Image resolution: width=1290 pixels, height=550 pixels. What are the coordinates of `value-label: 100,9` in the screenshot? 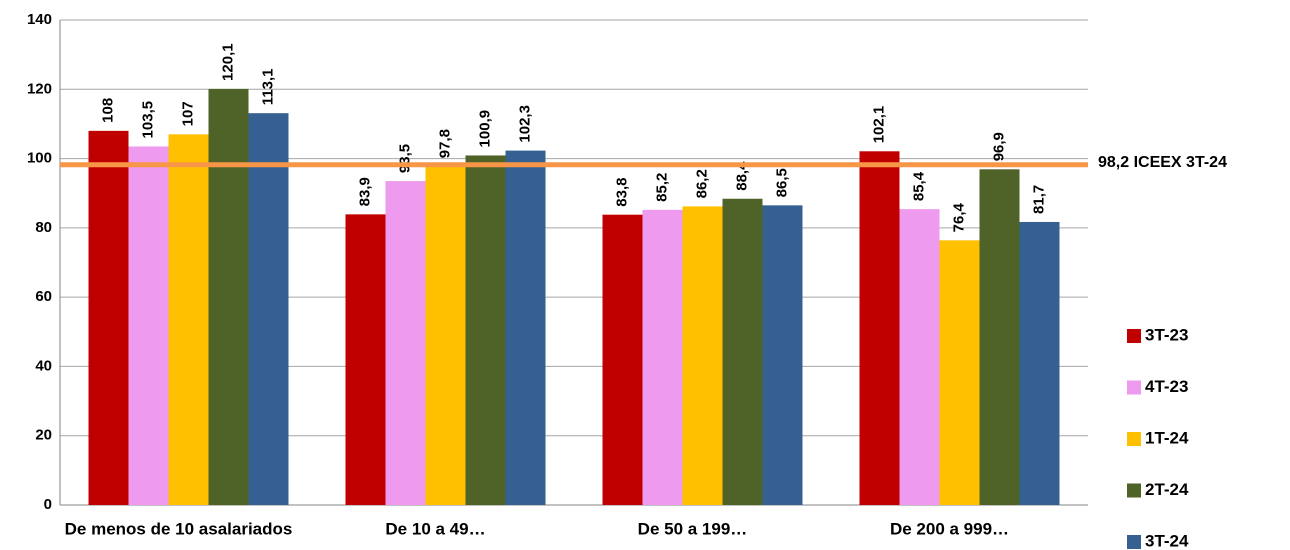 It's located at (484, 129).